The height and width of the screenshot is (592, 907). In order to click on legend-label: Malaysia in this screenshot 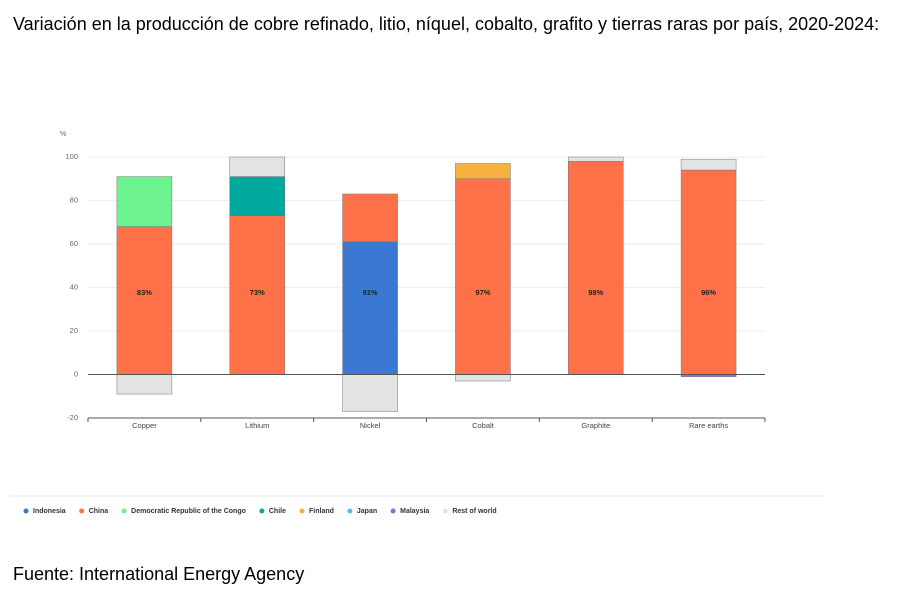, I will do `click(414, 511)`.